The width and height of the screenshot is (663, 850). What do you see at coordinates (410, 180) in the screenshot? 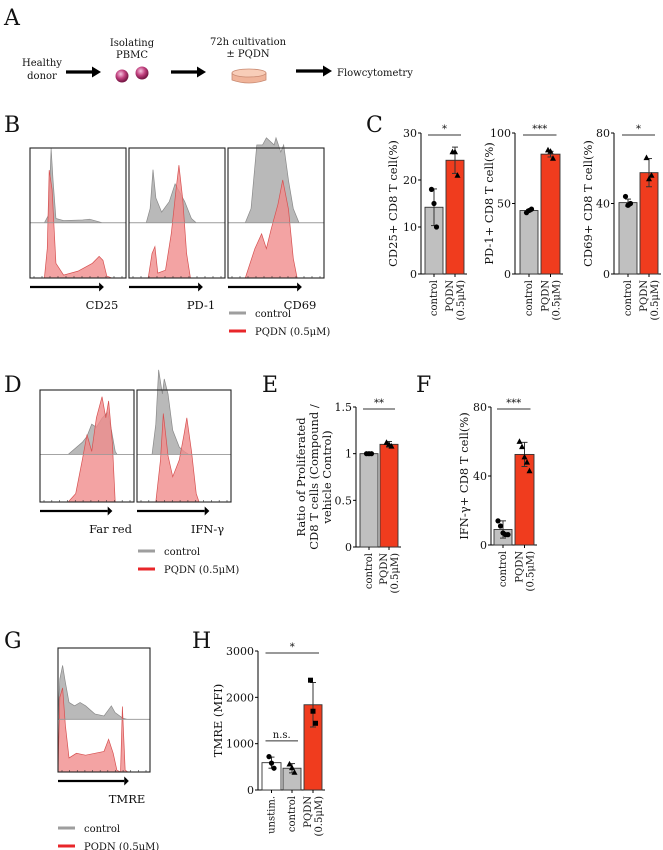
I see `y-tick-label: 20` at bounding box center [410, 180].